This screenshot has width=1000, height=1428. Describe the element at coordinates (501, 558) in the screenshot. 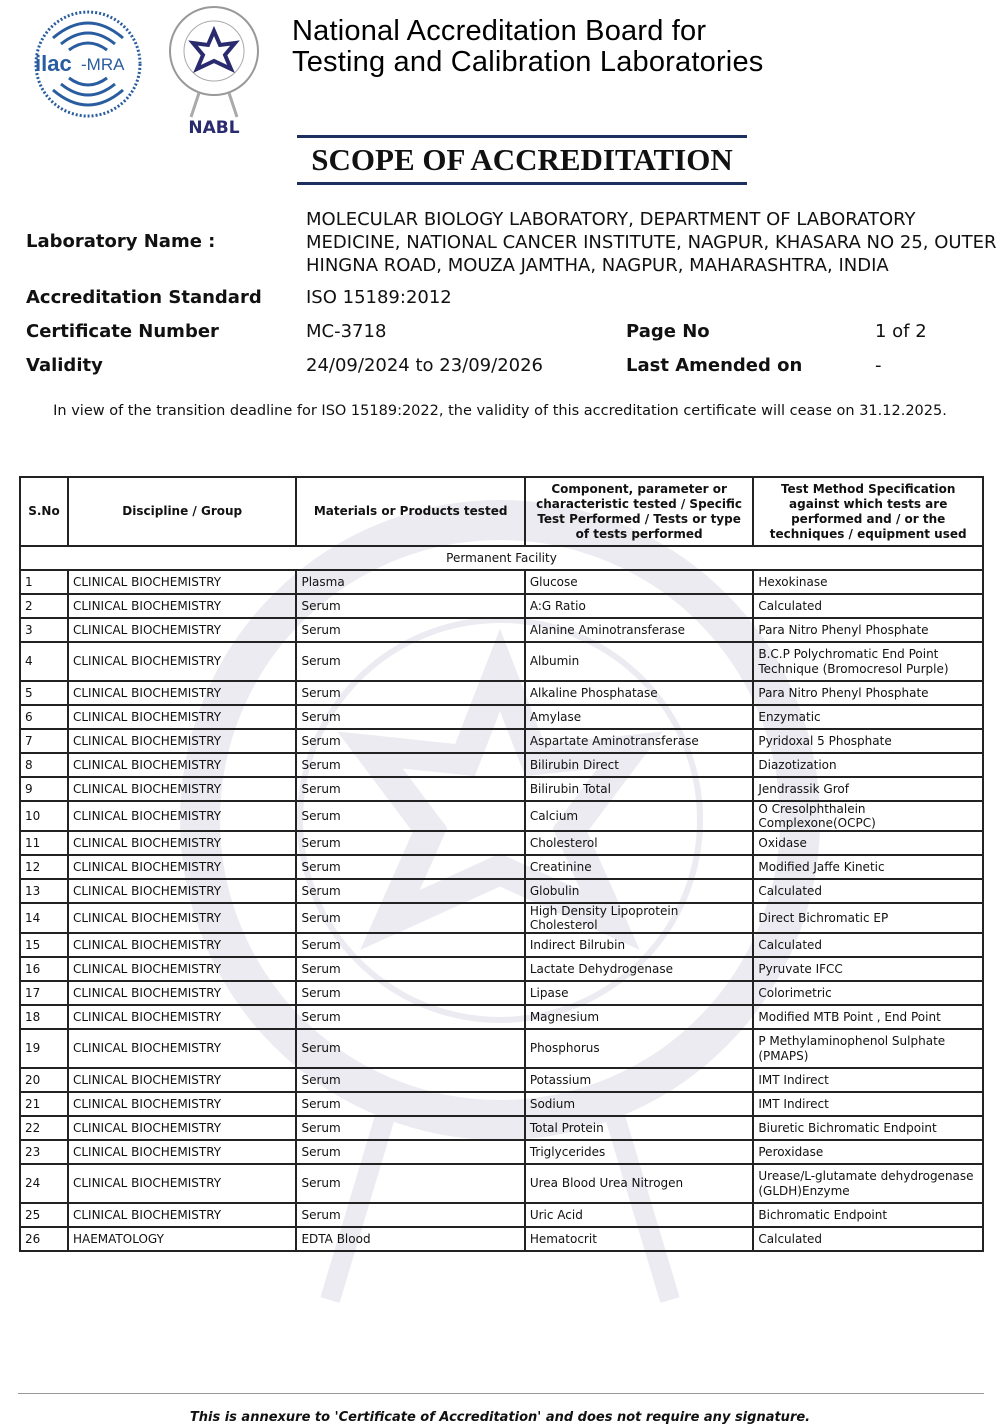

I see `facility-label: Permanent Facility` at that location.